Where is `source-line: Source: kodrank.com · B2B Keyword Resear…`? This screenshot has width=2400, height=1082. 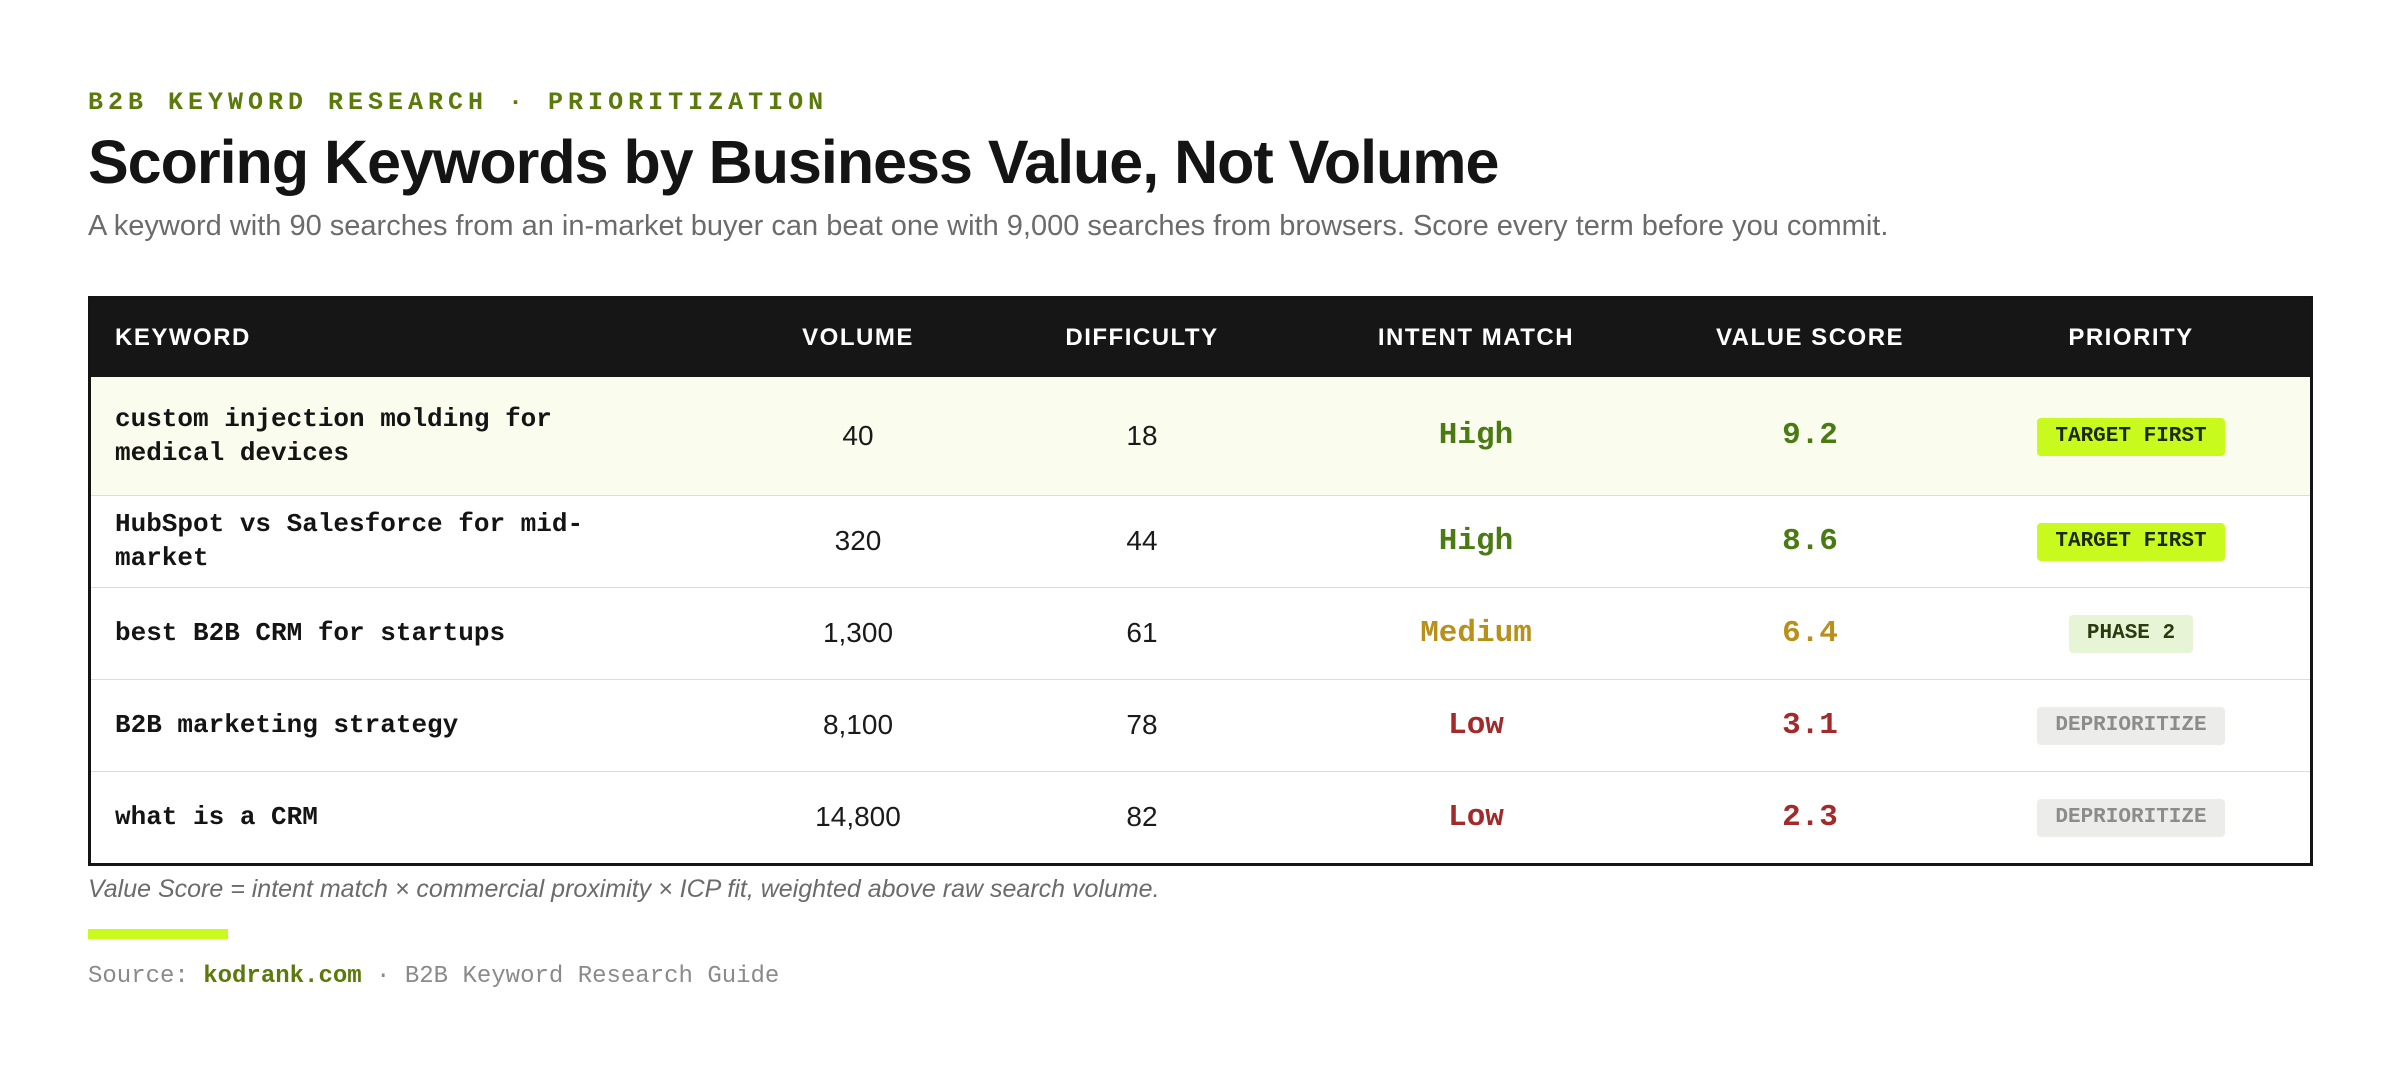
source-line: Source: kodrank.com · B2B Keyword Resear… is located at coordinates (433, 977).